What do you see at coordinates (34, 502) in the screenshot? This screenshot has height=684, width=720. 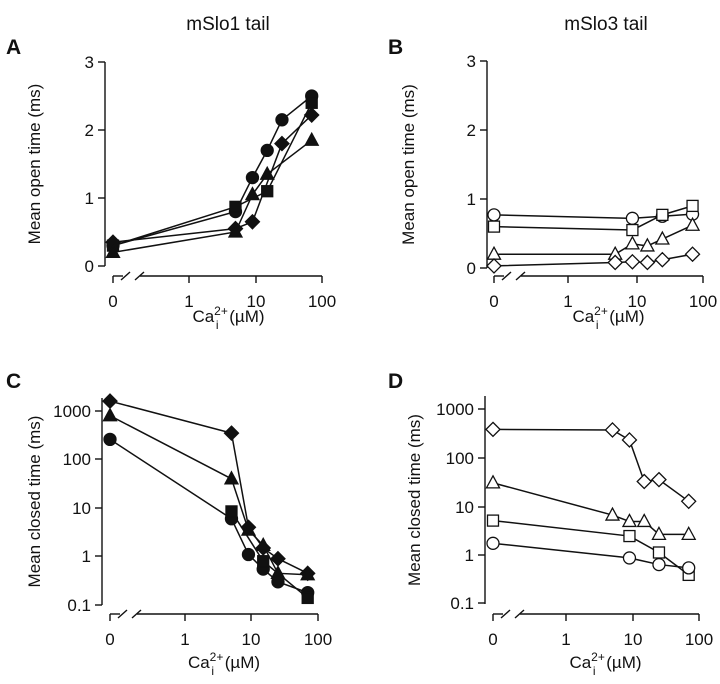 I see `y-axis-label: Mean closed time (ms)` at bounding box center [34, 502].